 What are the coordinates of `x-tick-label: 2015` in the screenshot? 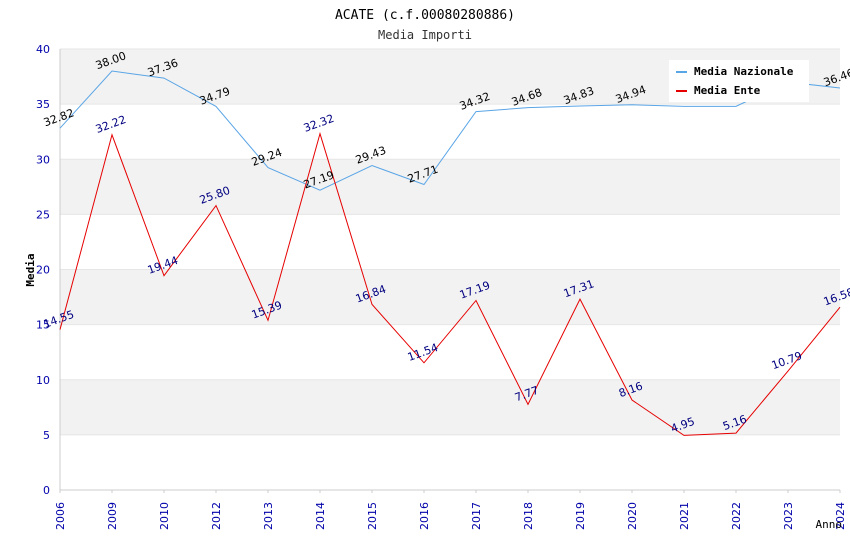 It's located at (372, 516).